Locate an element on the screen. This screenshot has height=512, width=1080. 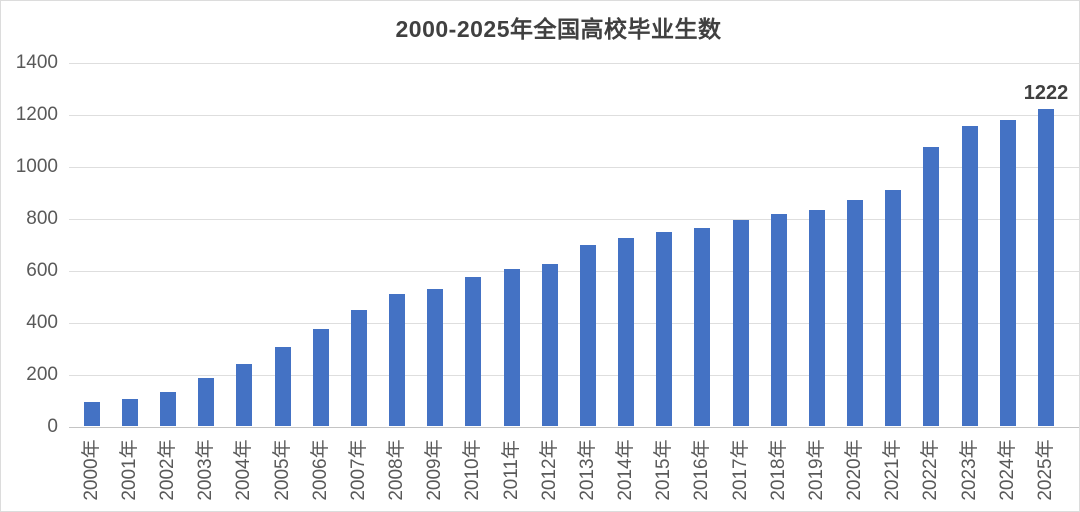
x-tick-label: 2001年 is located at coordinates (129, 470).